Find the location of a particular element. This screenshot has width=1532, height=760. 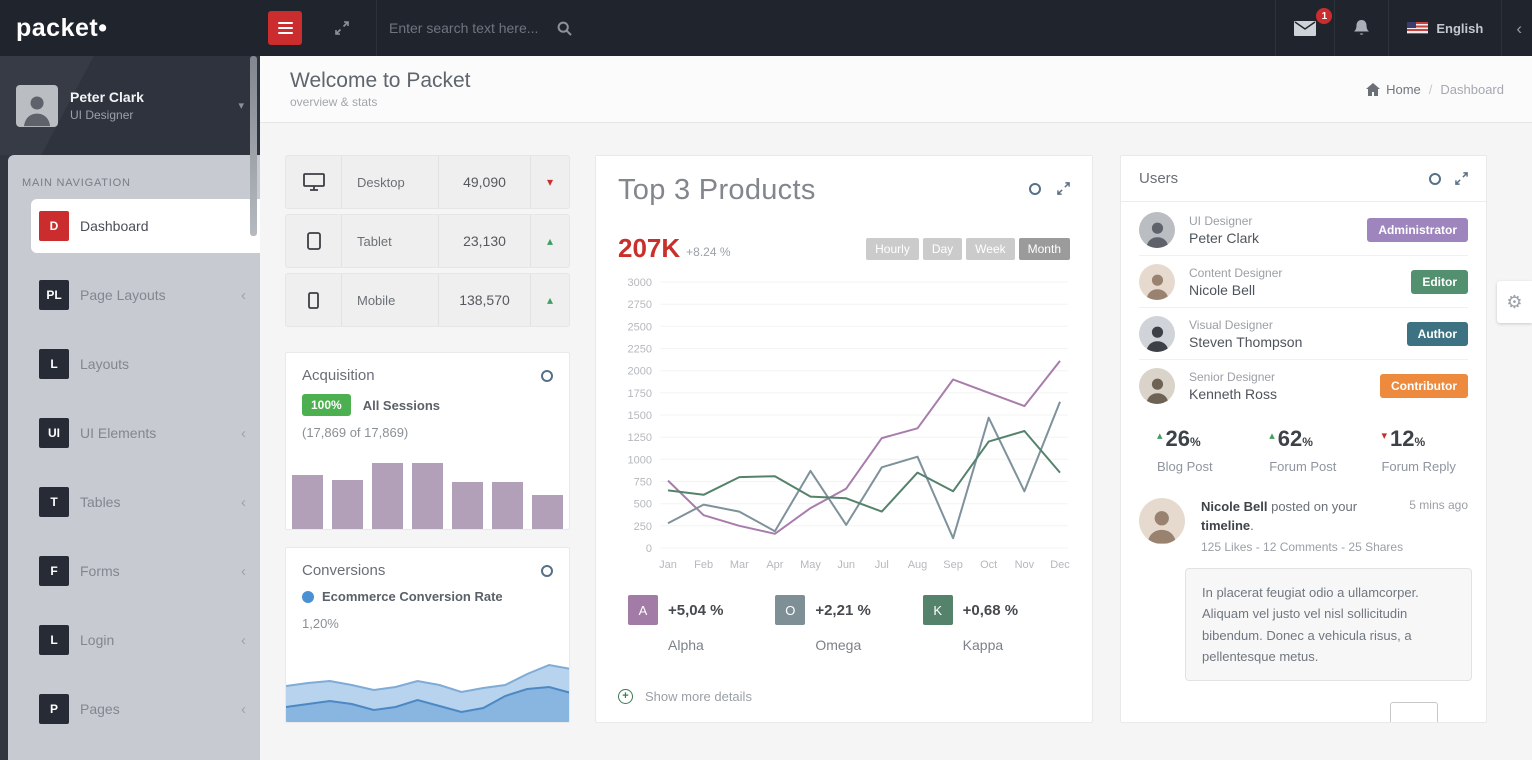

profile-role: UI Designer is located at coordinates (102, 115).